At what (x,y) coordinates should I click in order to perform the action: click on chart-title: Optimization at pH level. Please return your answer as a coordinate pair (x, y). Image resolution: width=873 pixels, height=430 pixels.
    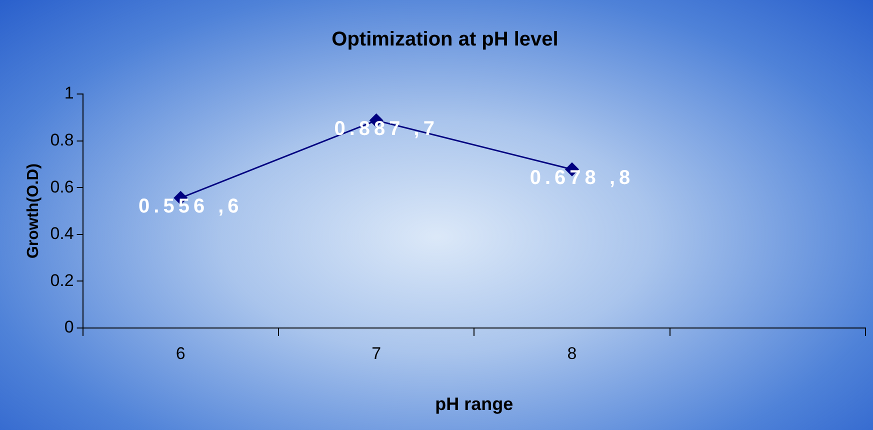
    Looking at the image, I should click on (445, 39).